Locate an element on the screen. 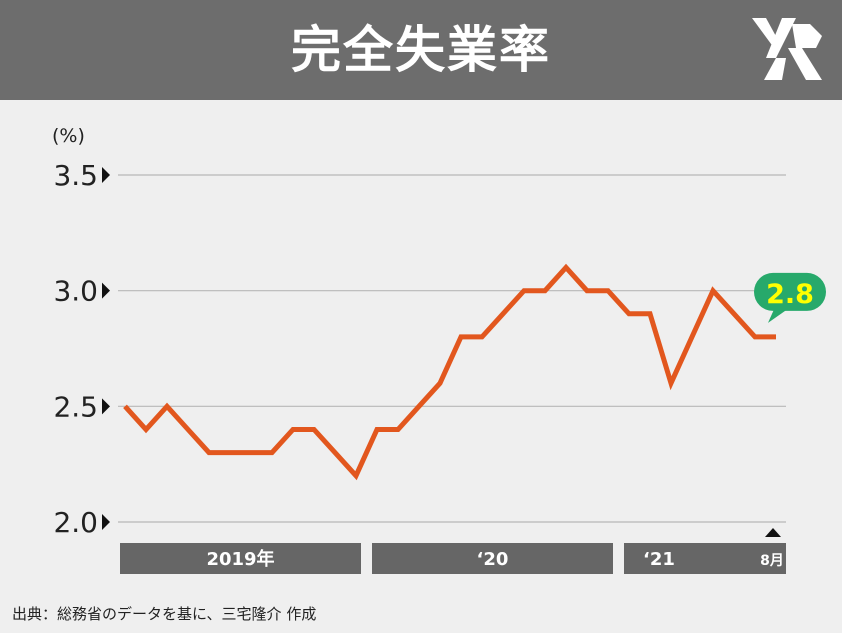 This screenshot has width=842, height=633. y-tick-label: 2.5 is located at coordinates (75, 406).